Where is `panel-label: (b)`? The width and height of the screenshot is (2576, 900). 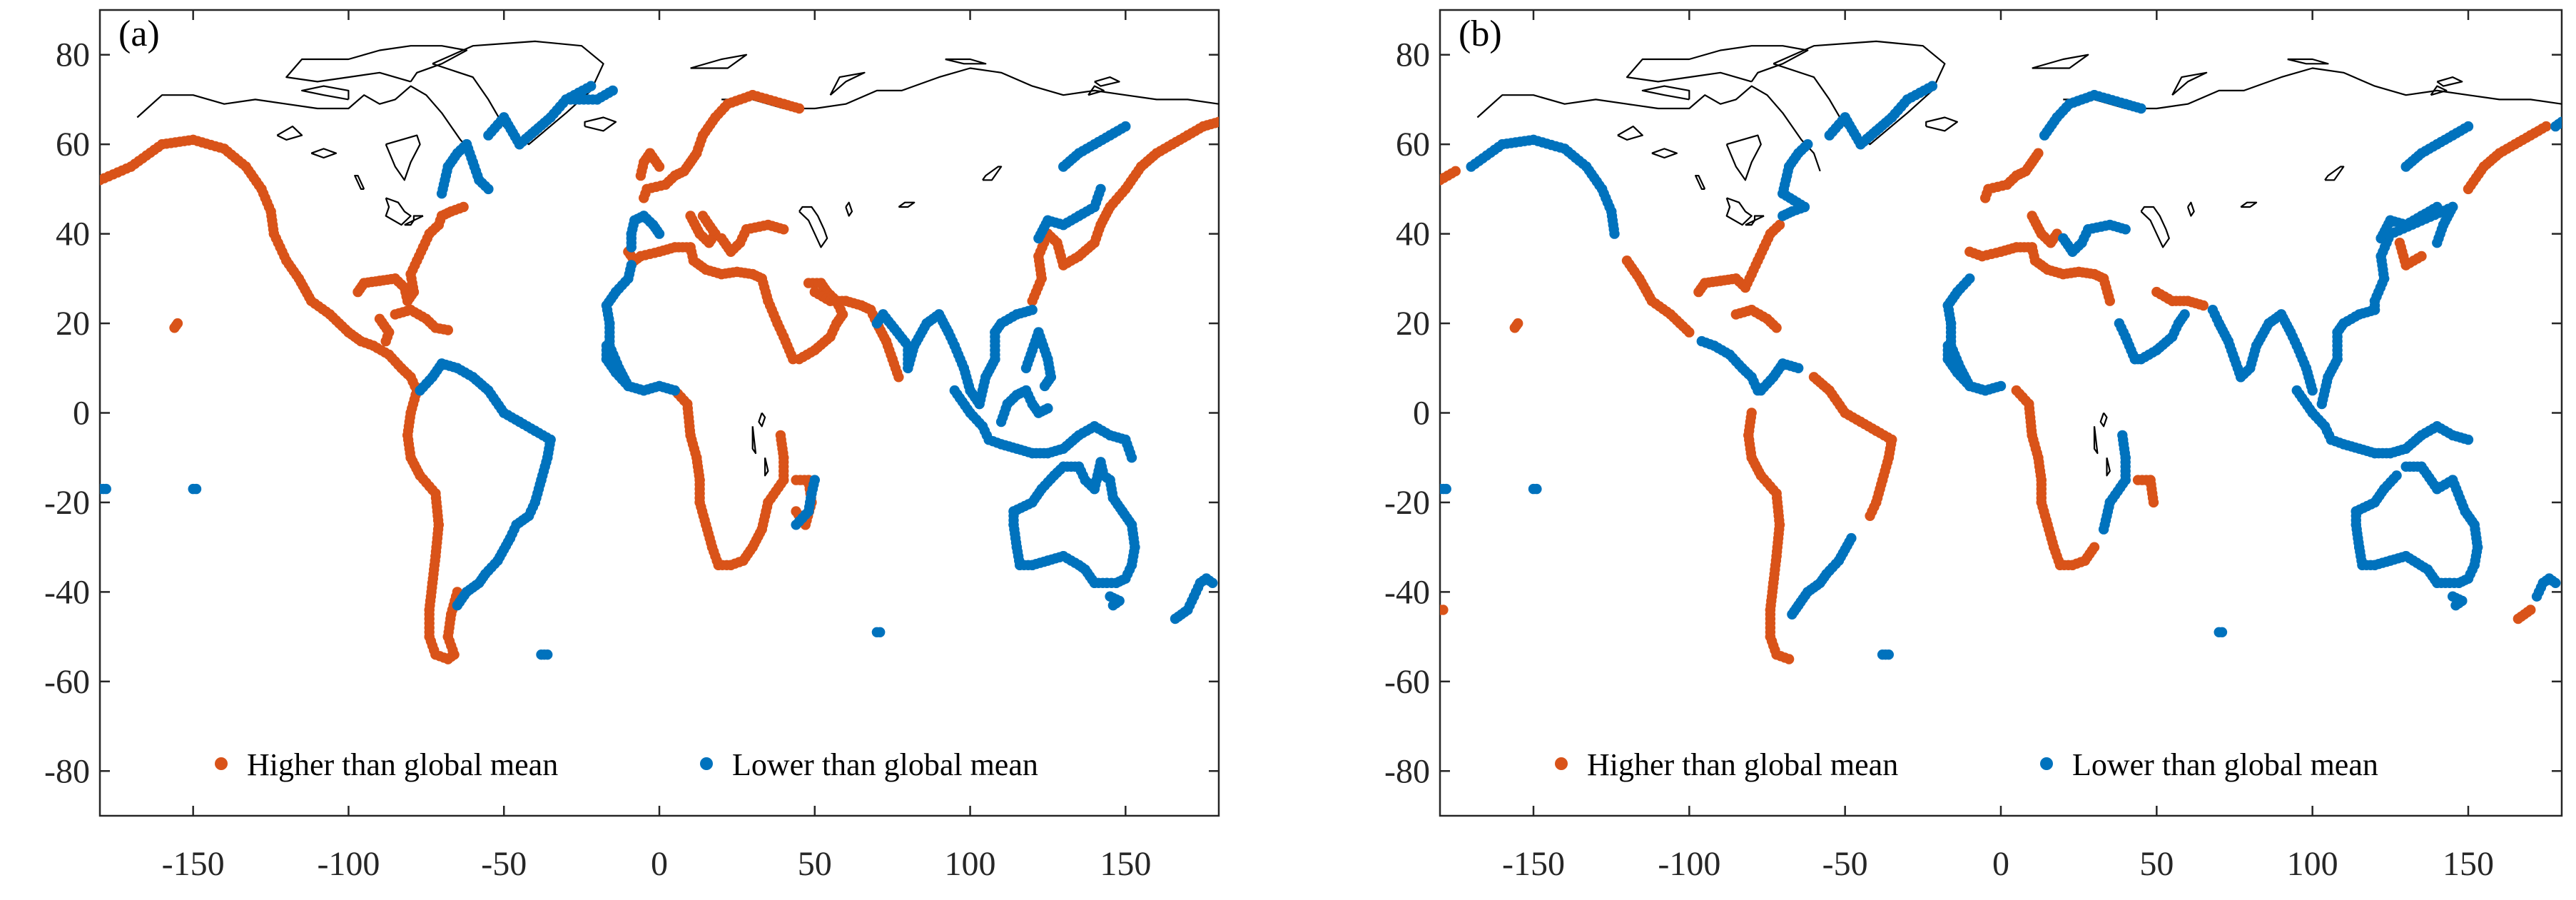 panel-label: (b) is located at coordinates (1480, 34).